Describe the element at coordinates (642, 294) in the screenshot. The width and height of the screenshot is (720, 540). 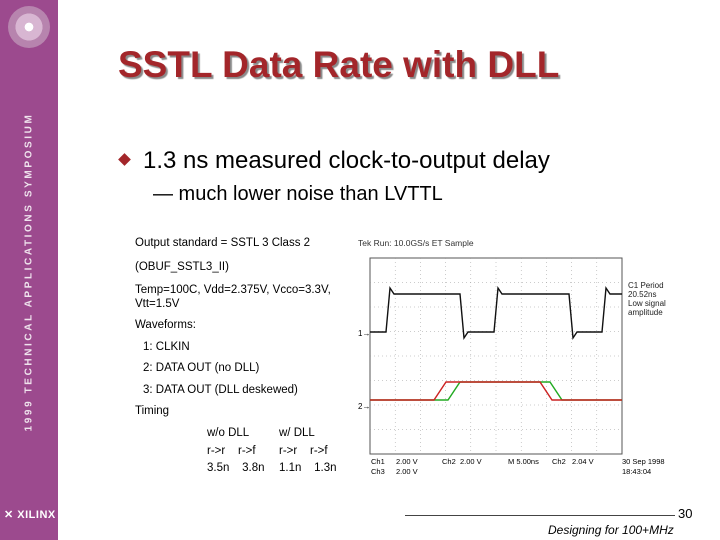
I see `scope-side-label: 20.52ns` at that location.